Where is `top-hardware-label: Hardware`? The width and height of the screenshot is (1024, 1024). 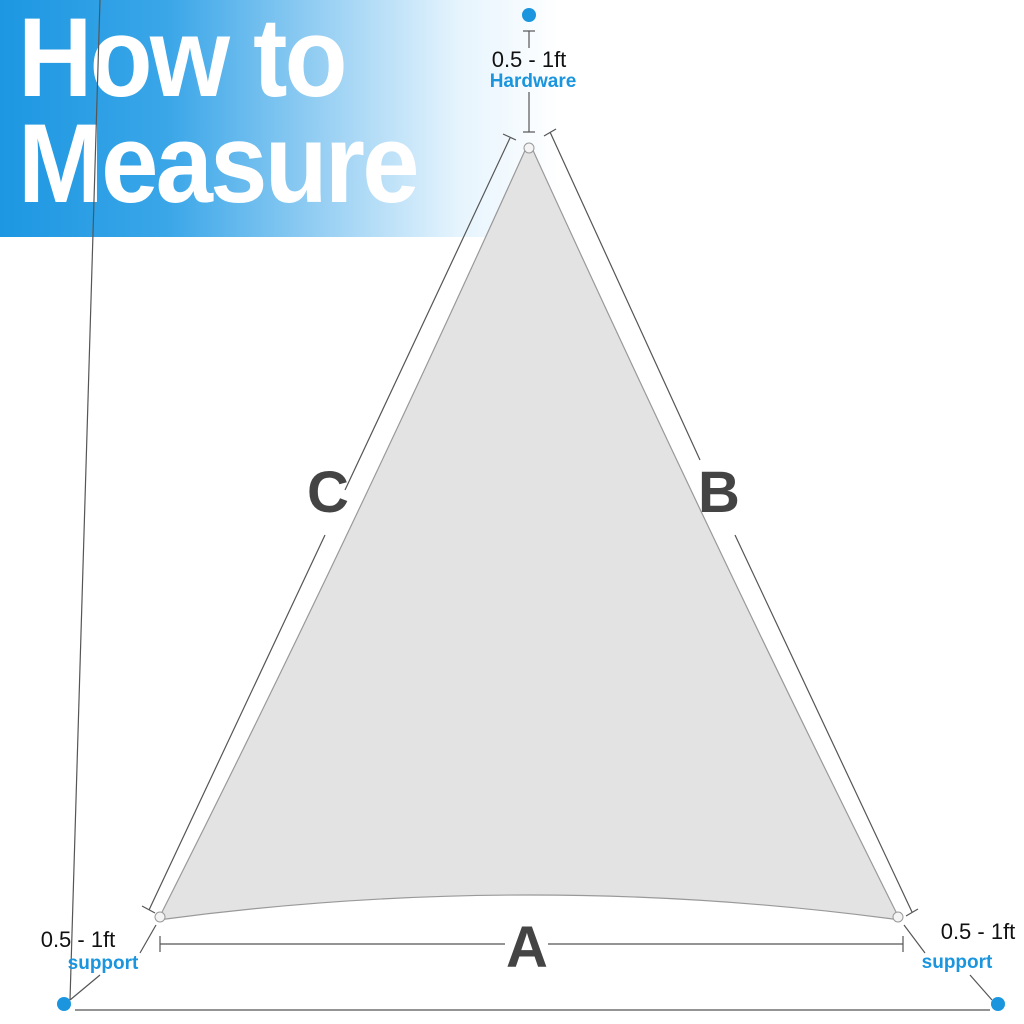
top-hardware-label: Hardware is located at coordinates (533, 81).